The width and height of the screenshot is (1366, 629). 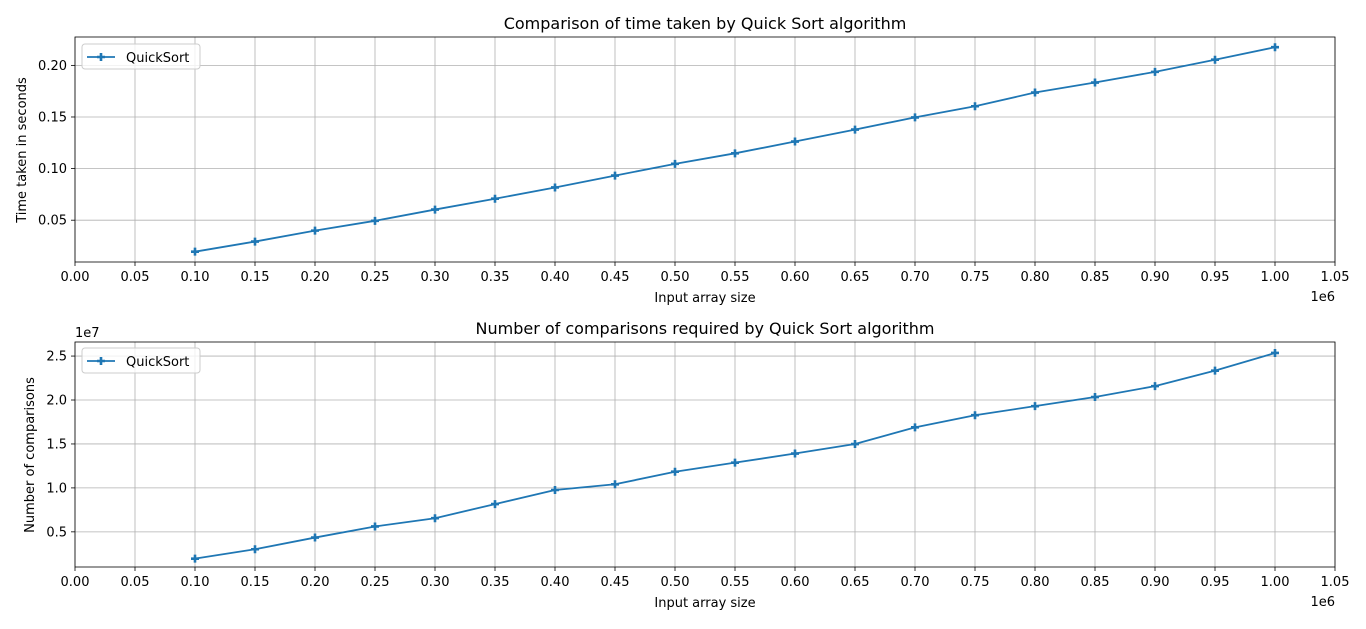 I want to click on comparisons-chart-x-tick-label: 0.30, so click(x=435, y=582).